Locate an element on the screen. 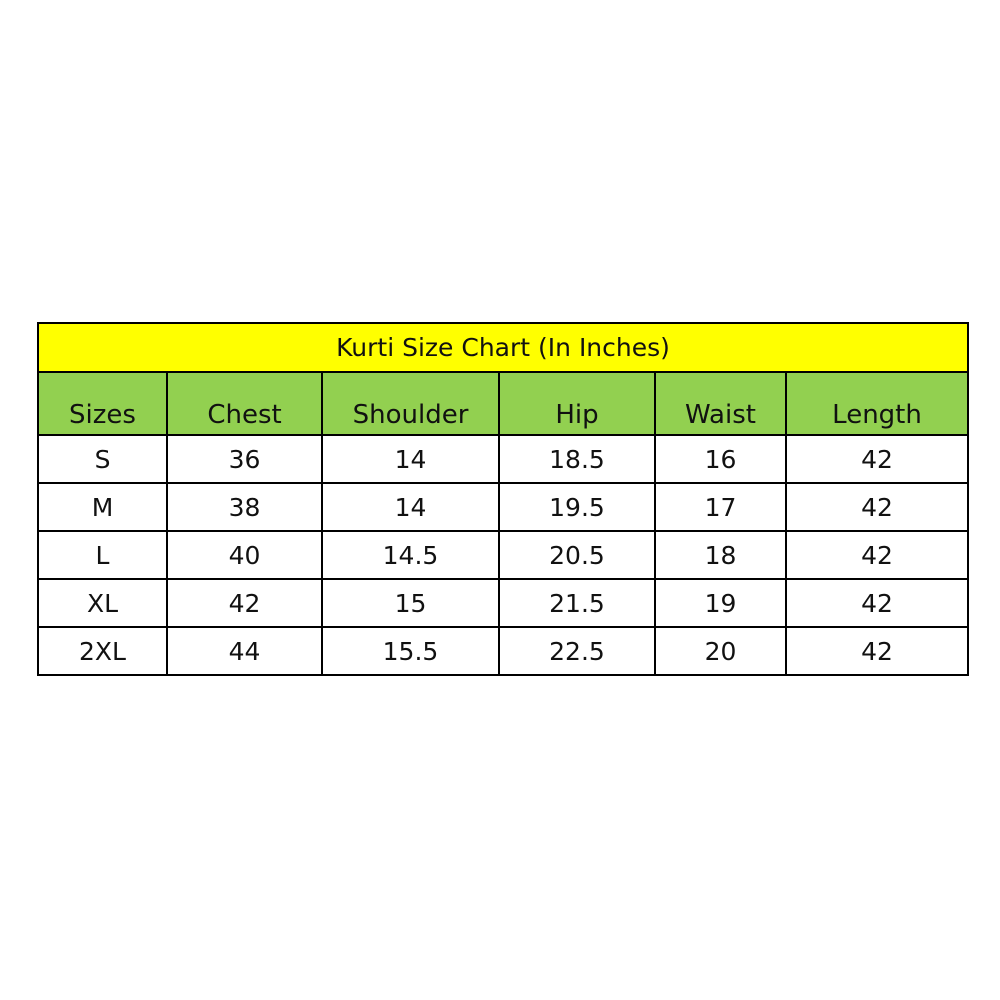 The width and height of the screenshot is (1000, 1000). table-row: M 38 14 19.5 17 42 is located at coordinates (503, 507).